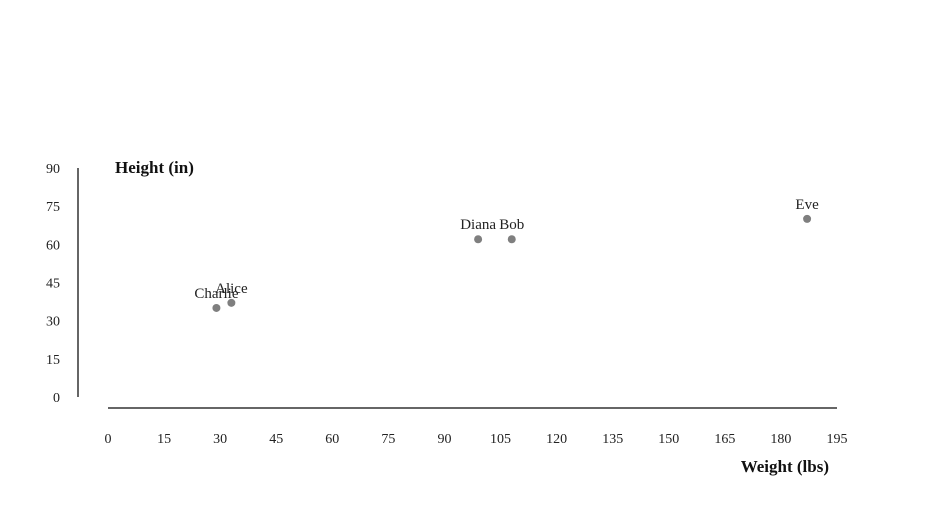  Describe the element at coordinates (780, 439) in the screenshot. I see `x-tick-label: 180` at that location.